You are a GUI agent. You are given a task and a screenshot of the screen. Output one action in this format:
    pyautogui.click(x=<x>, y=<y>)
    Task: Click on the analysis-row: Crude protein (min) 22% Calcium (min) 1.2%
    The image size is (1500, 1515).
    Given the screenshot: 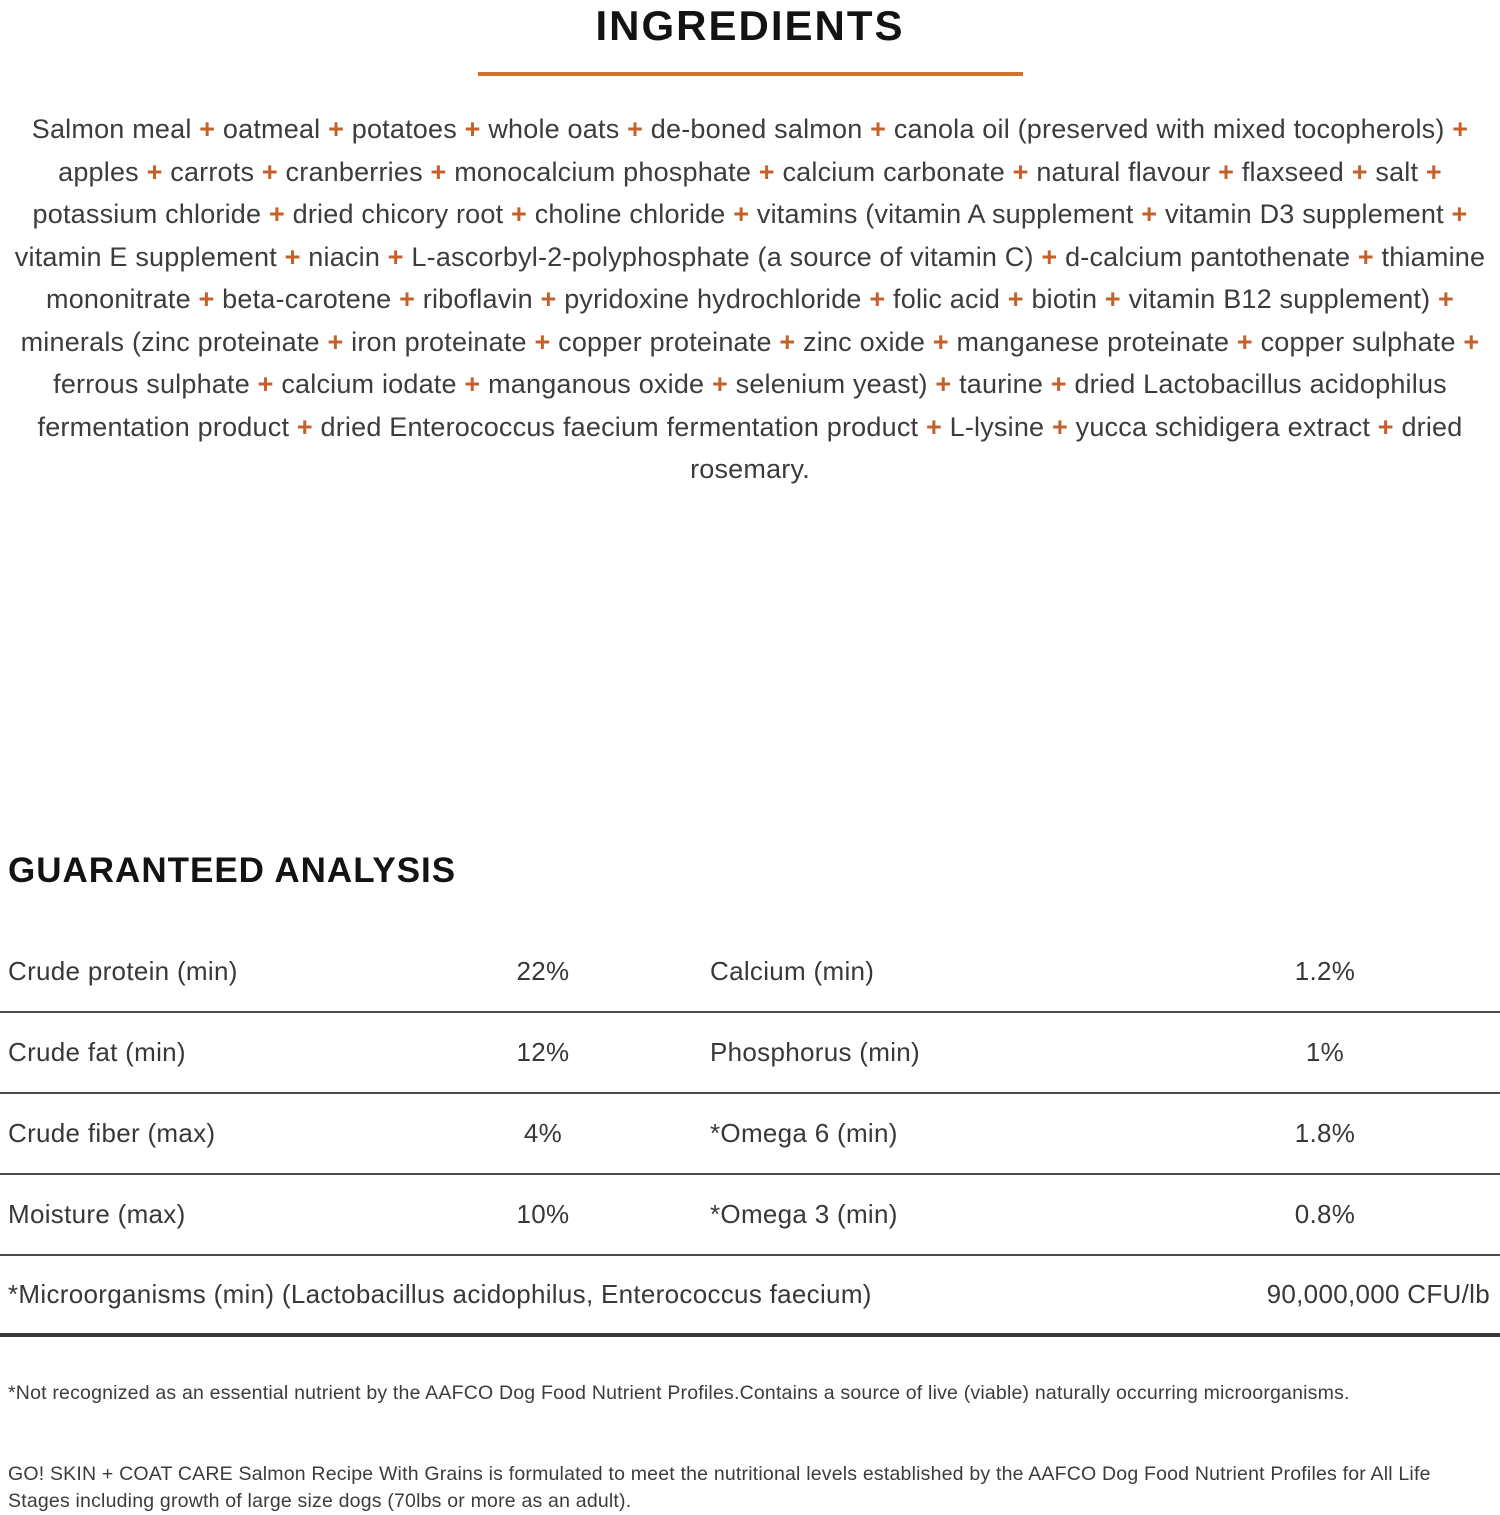 What is the action you would take?
    pyautogui.click(x=750, y=972)
    